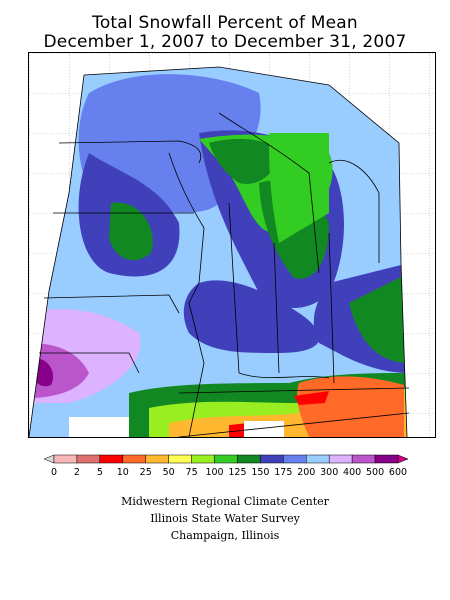 This screenshot has height=600, width=450. Describe the element at coordinates (350, 406) in the screenshot. I see `zone-25-south` at that location.